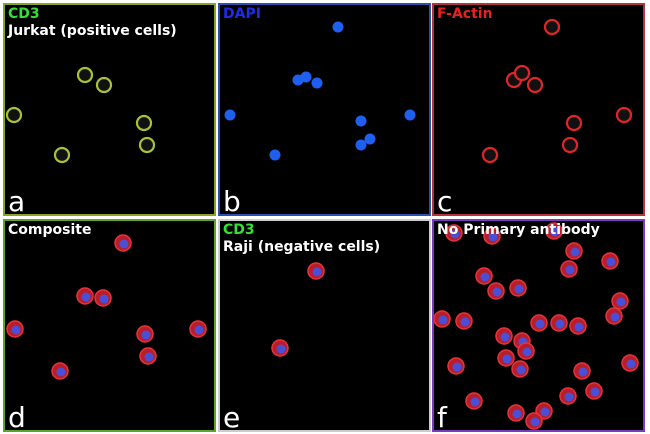  I want to click on cell-line-label: Raji (negative cells), so click(302, 247).